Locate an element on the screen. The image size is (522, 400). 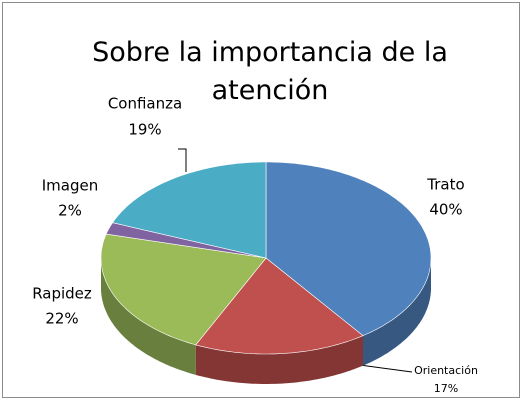
value-label: 17% is located at coordinates (446, 388).